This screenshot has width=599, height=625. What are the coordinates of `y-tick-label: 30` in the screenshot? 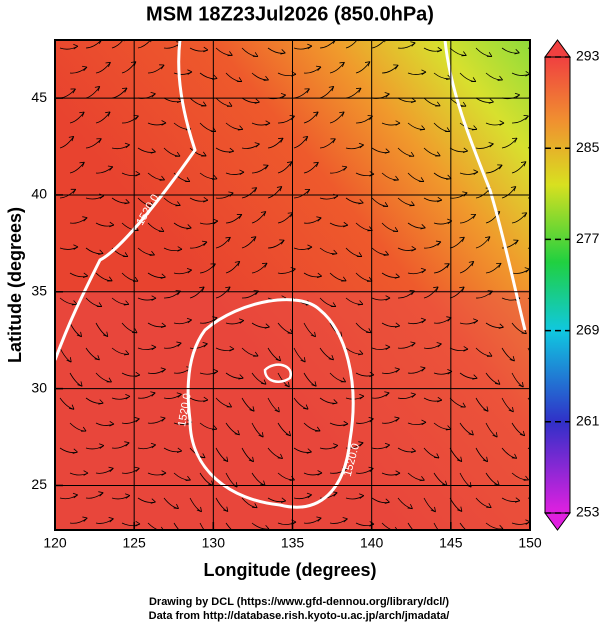 It's located at (39, 387).